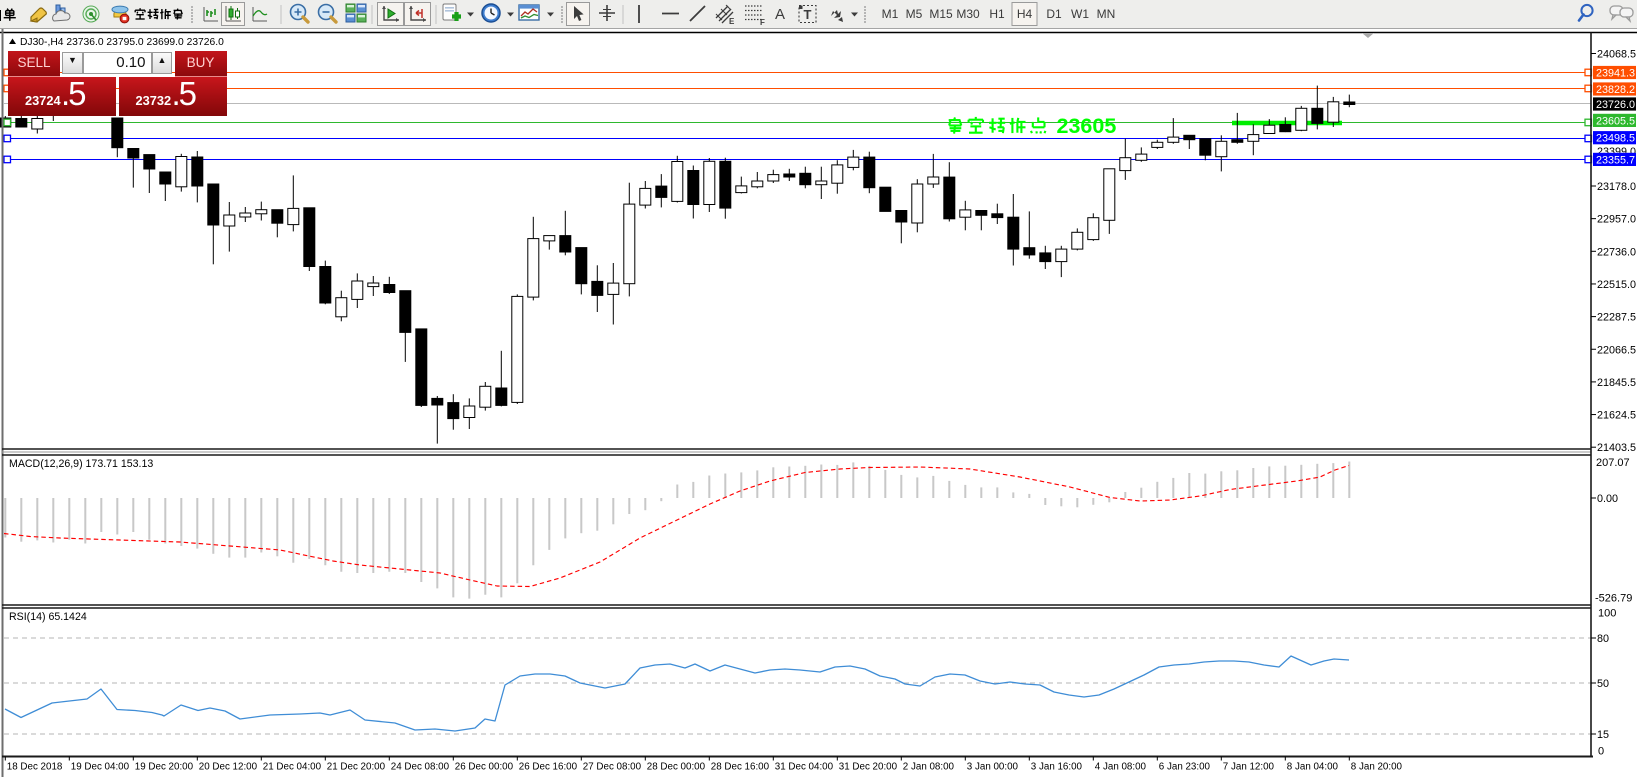  What do you see at coordinates (1616, 187) in the screenshot?
I see `svg-text: 23178.0` at bounding box center [1616, 187].